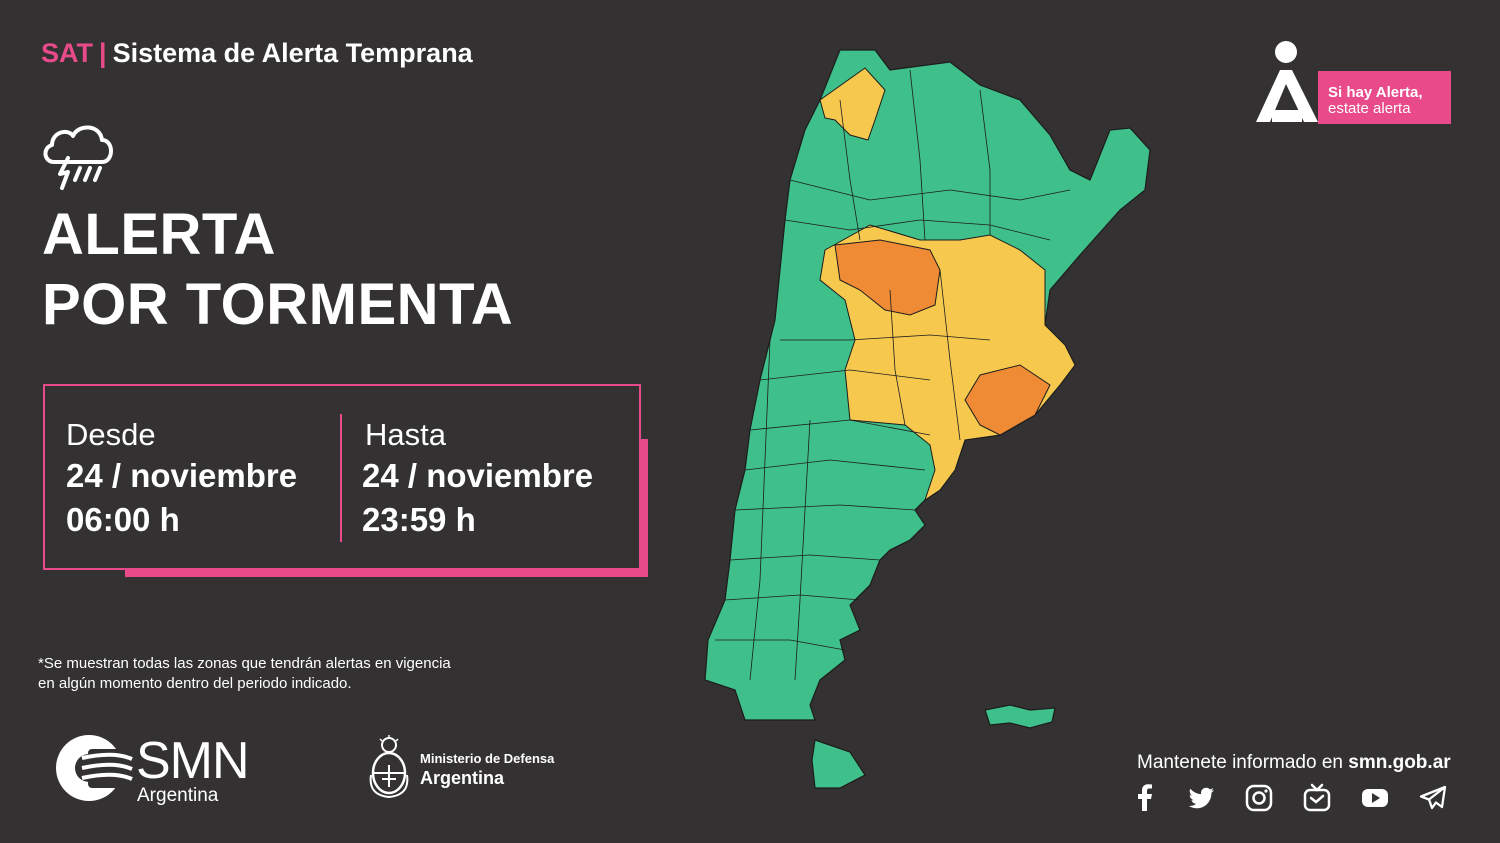  Describe the element at coordinates (123, 519) in the screenshot. I see `from-time: 06:00 h` at that location.